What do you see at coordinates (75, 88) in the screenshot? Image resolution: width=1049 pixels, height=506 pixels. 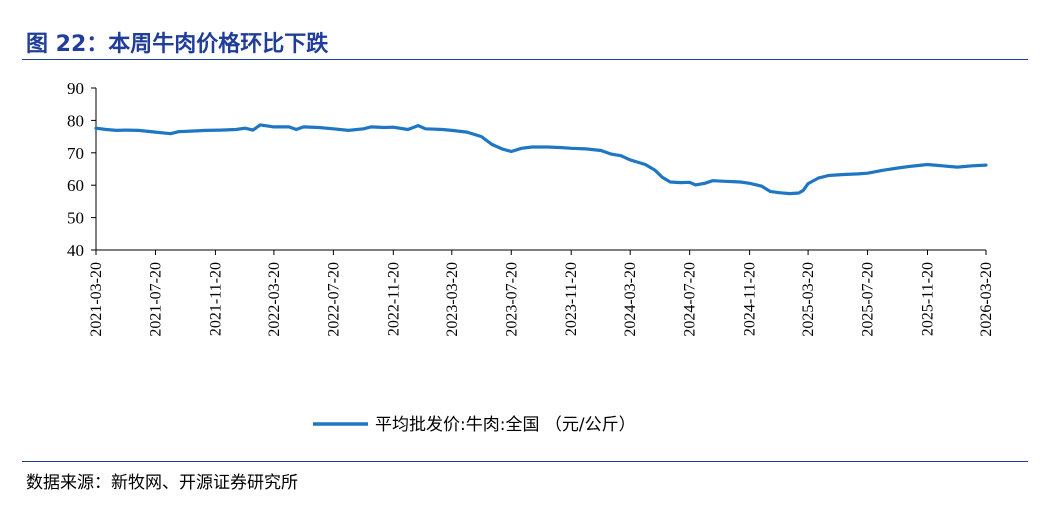 I see `y-tick-label: 90` at bounding box center [75, 88].